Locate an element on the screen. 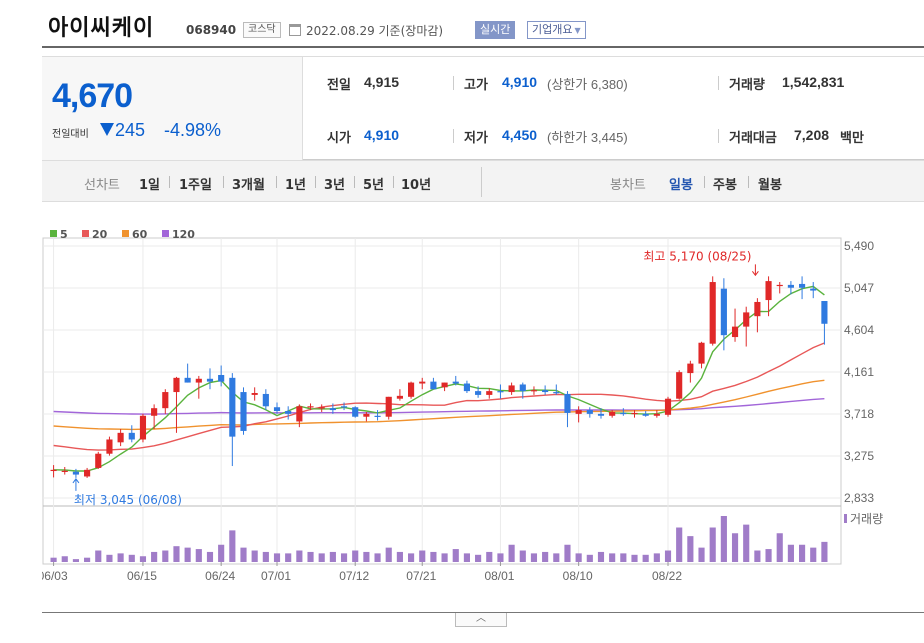 This screenshot has width=924, height=643. collapse-button: ︿ is located at coordinates (481, 620).